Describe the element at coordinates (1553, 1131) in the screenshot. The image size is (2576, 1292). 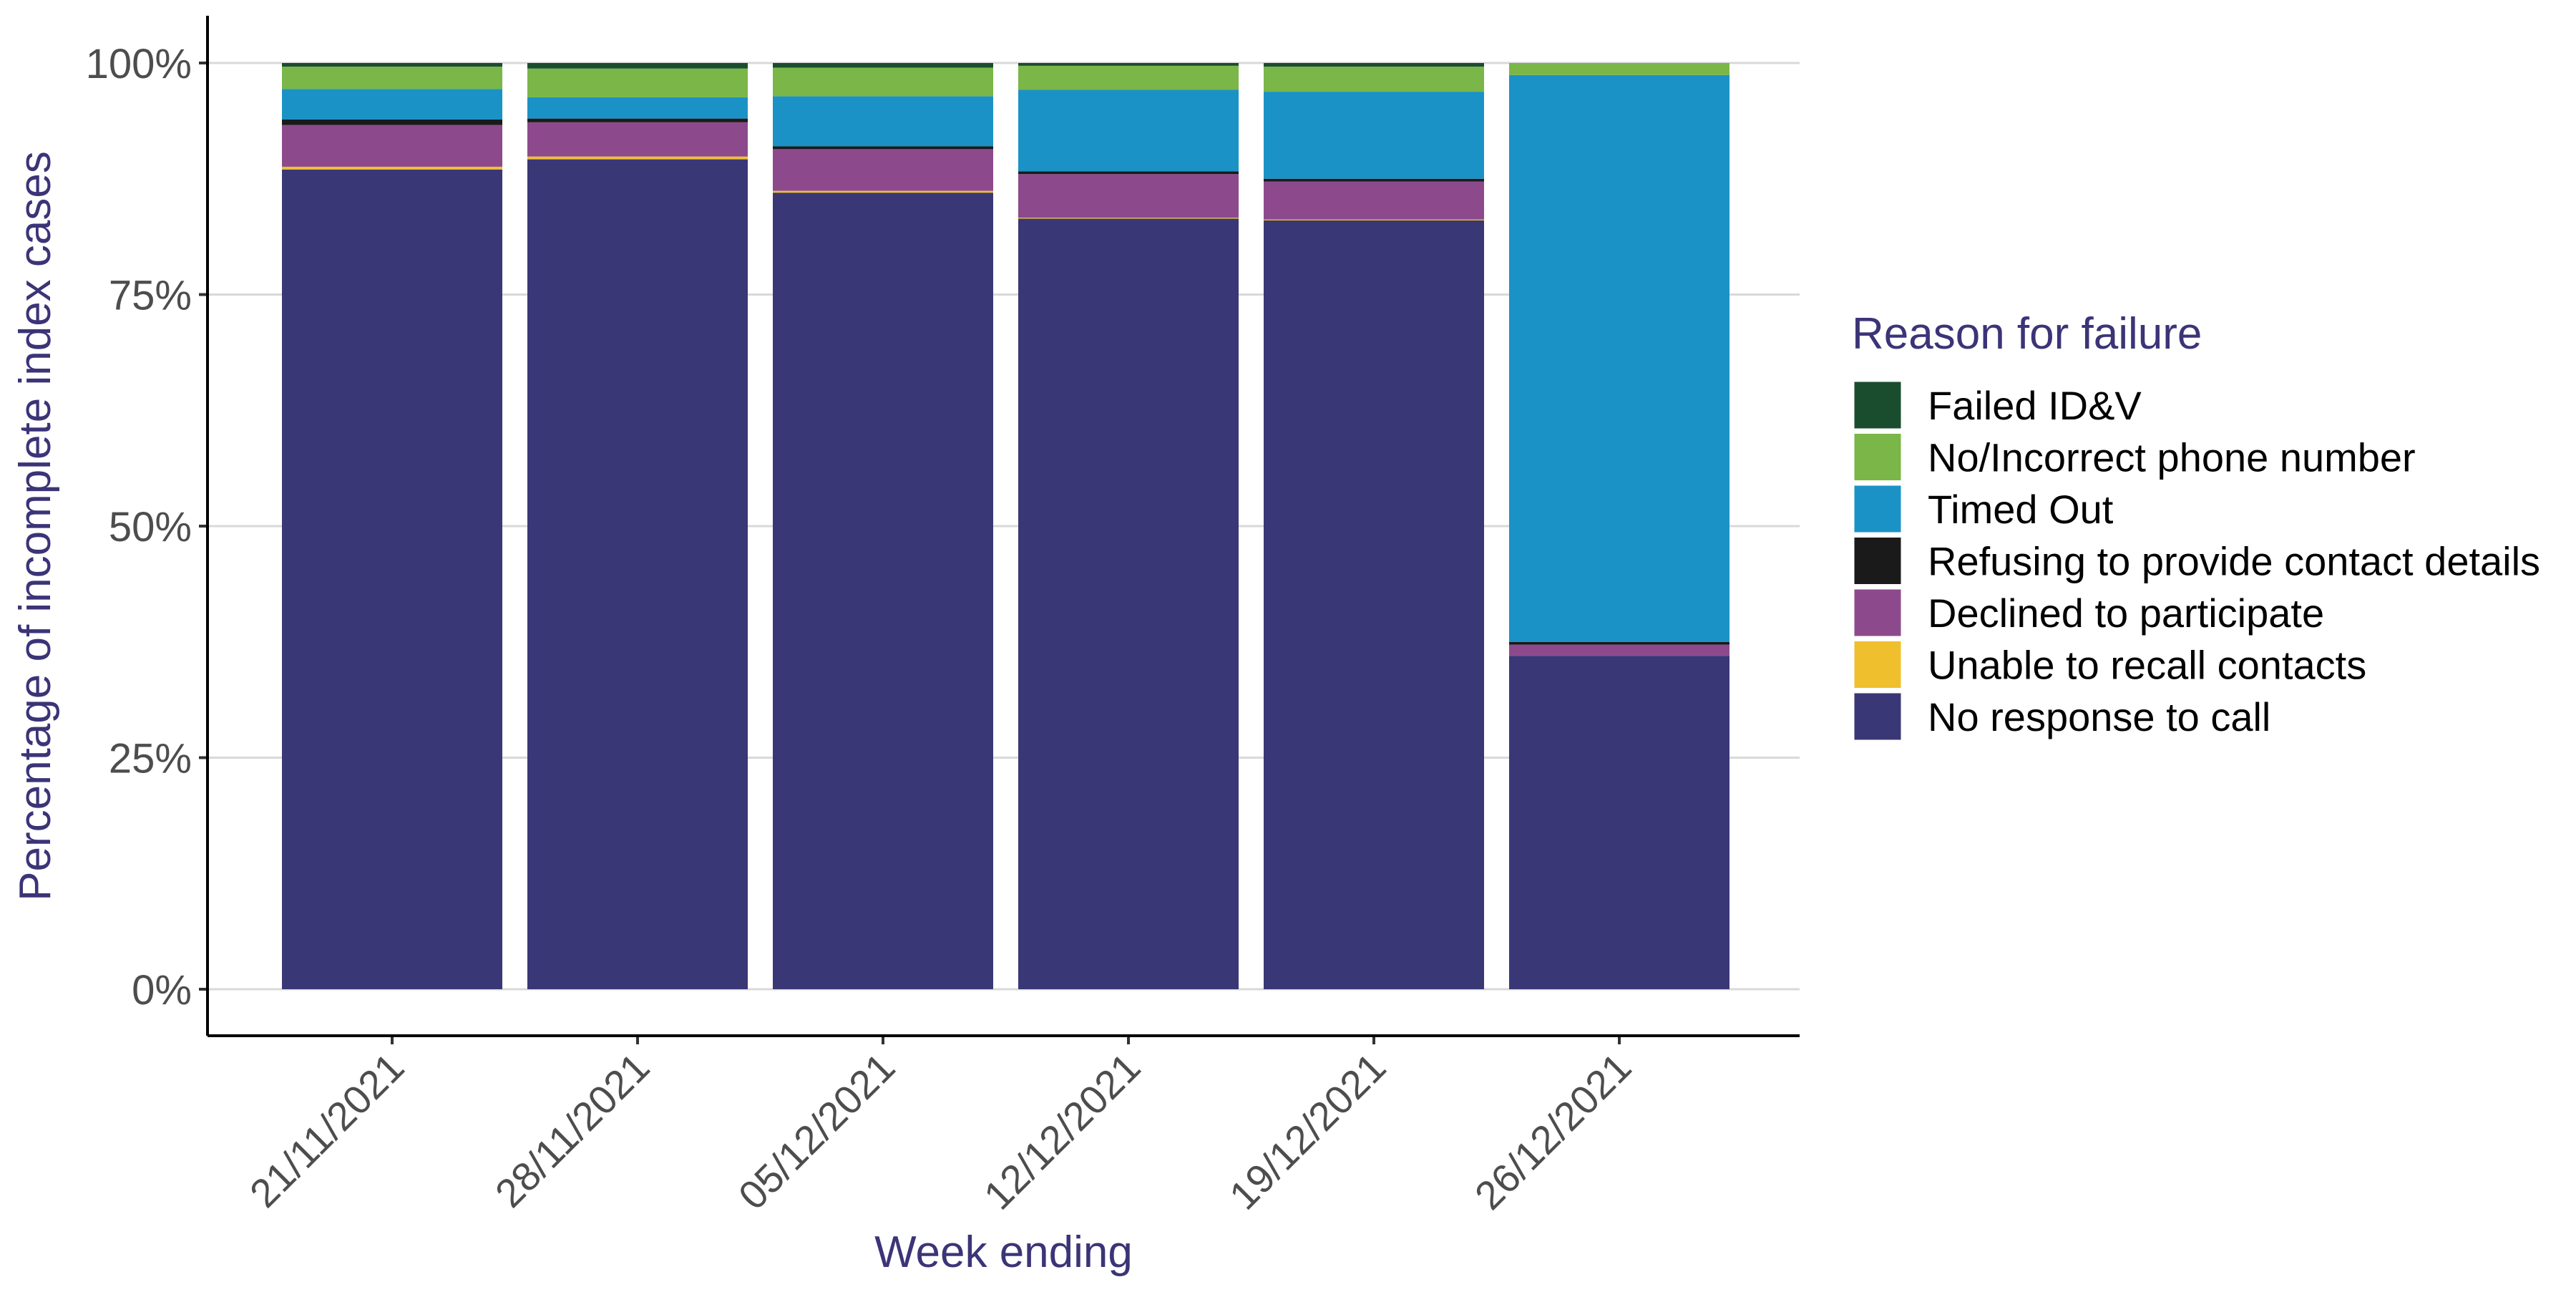
I see `x-tick-label: 26/12/2021` at that location.